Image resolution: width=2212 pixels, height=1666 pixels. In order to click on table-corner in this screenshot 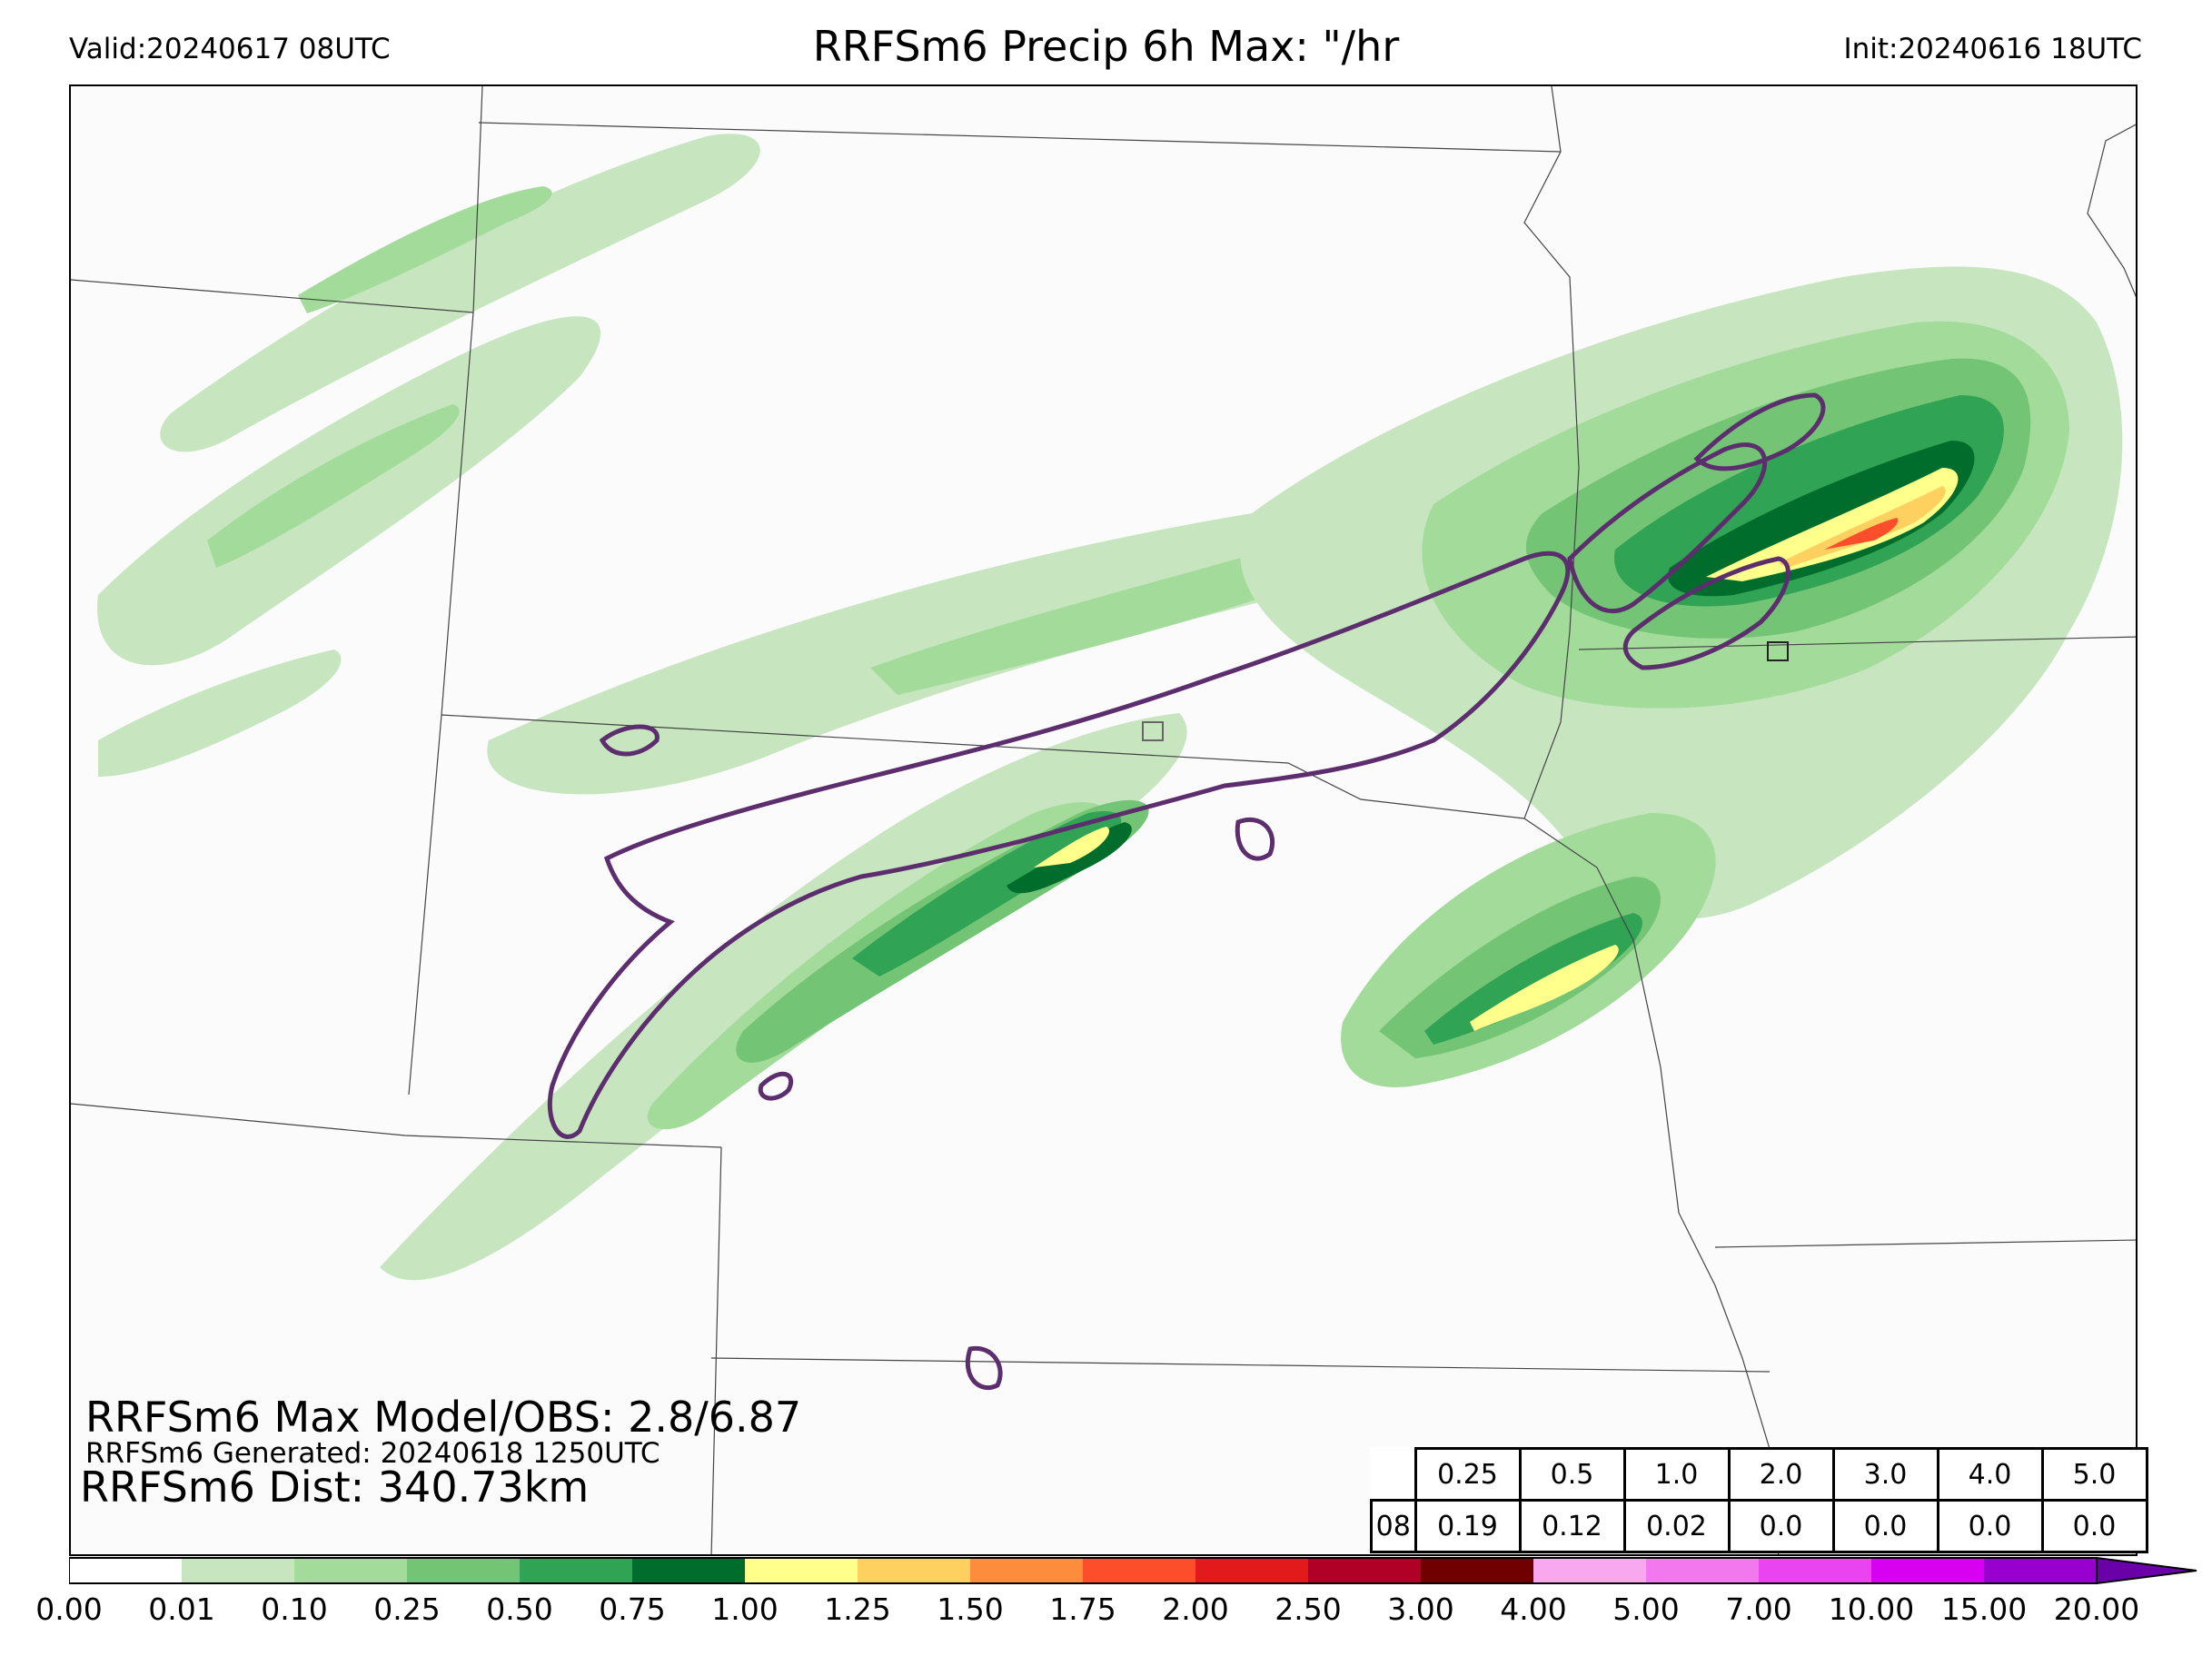, I will do `click(1394, 1475)`.